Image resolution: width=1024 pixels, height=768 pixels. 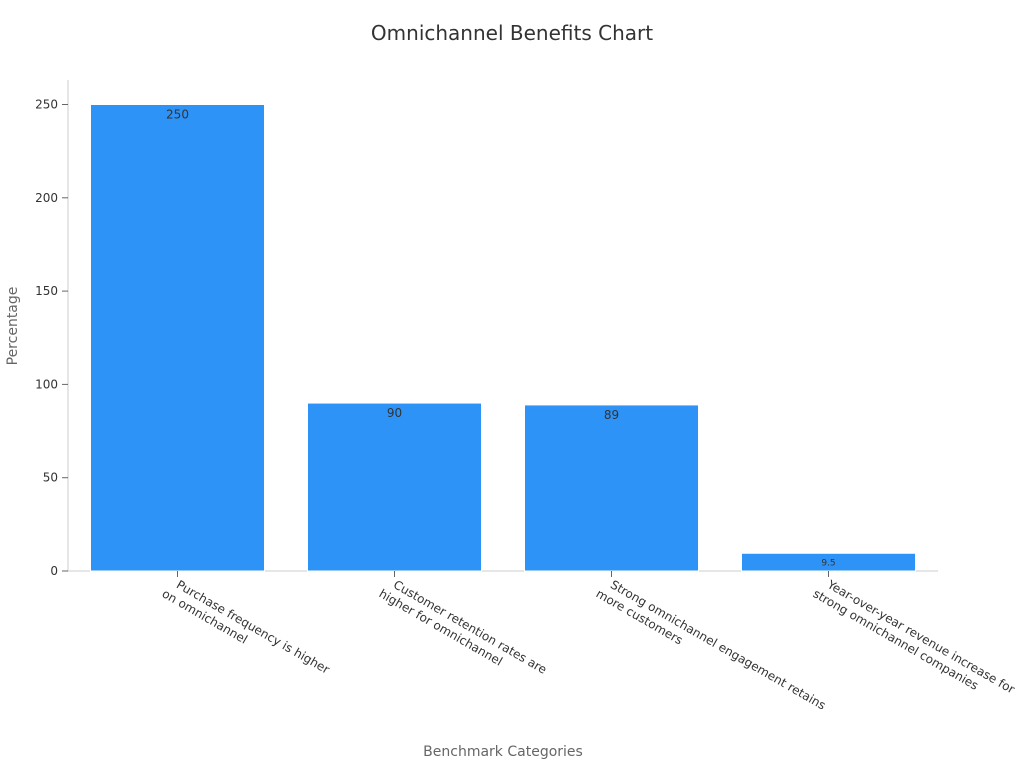 What do you see at coordinates (54, 571) in the screenshot?
I see `y-tick-label: 0` at bounding box center [54, 571].